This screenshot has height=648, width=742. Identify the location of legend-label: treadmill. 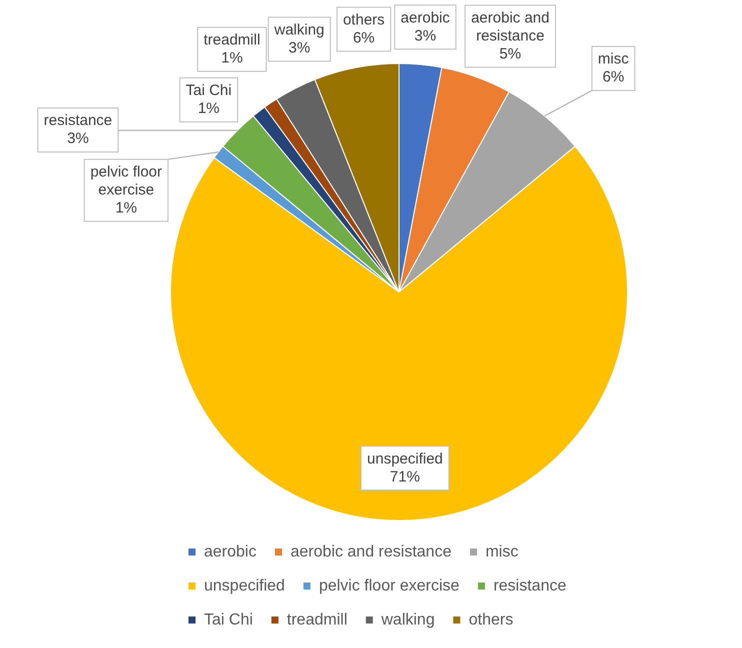
(317, 619).